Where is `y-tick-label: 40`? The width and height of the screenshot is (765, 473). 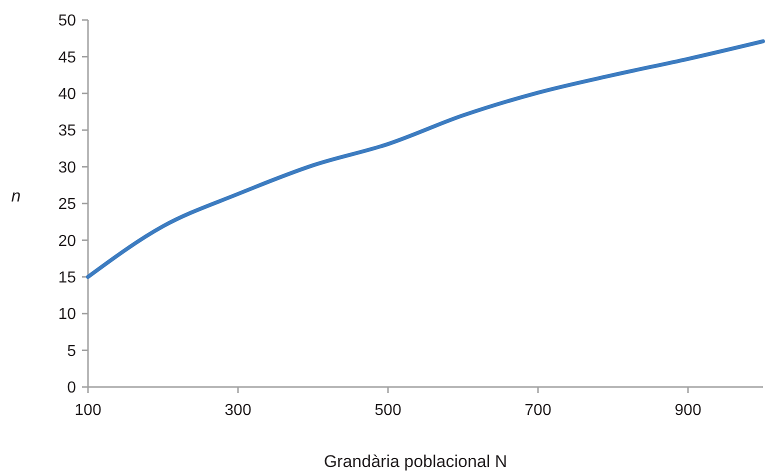 y-tick-label: 40 is located at coordinates (67, 94).